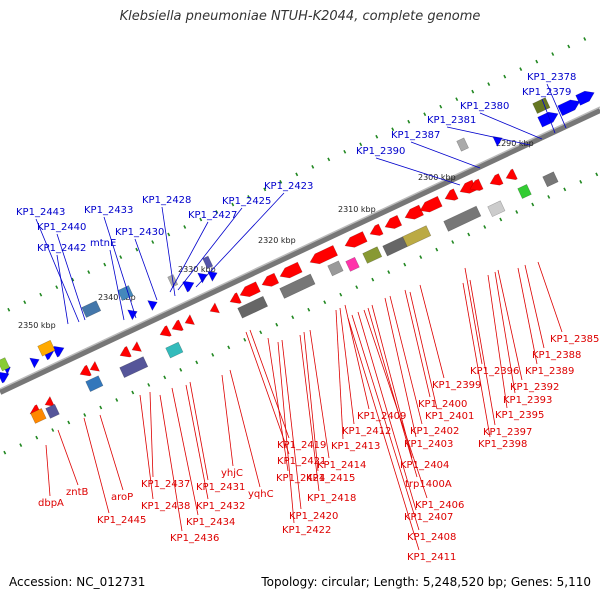 This screenshot has height=600, width=600. I want to click on reverse-gene-label: KP1_2445, so click(121, 520).